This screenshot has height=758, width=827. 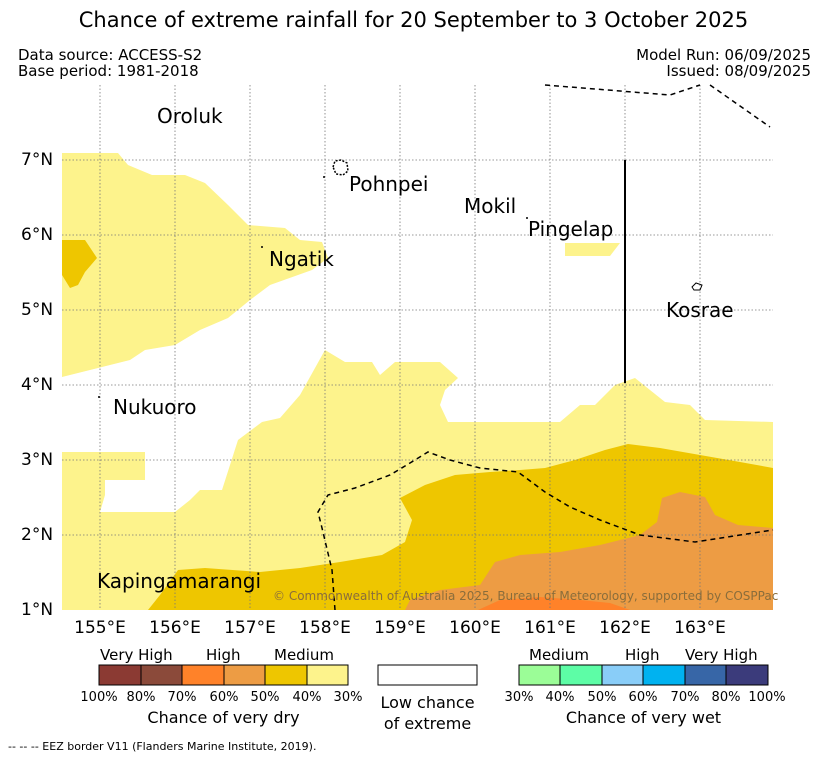 I want to click on lon-tick-155e: 155°E, so click(x=100, y=628).